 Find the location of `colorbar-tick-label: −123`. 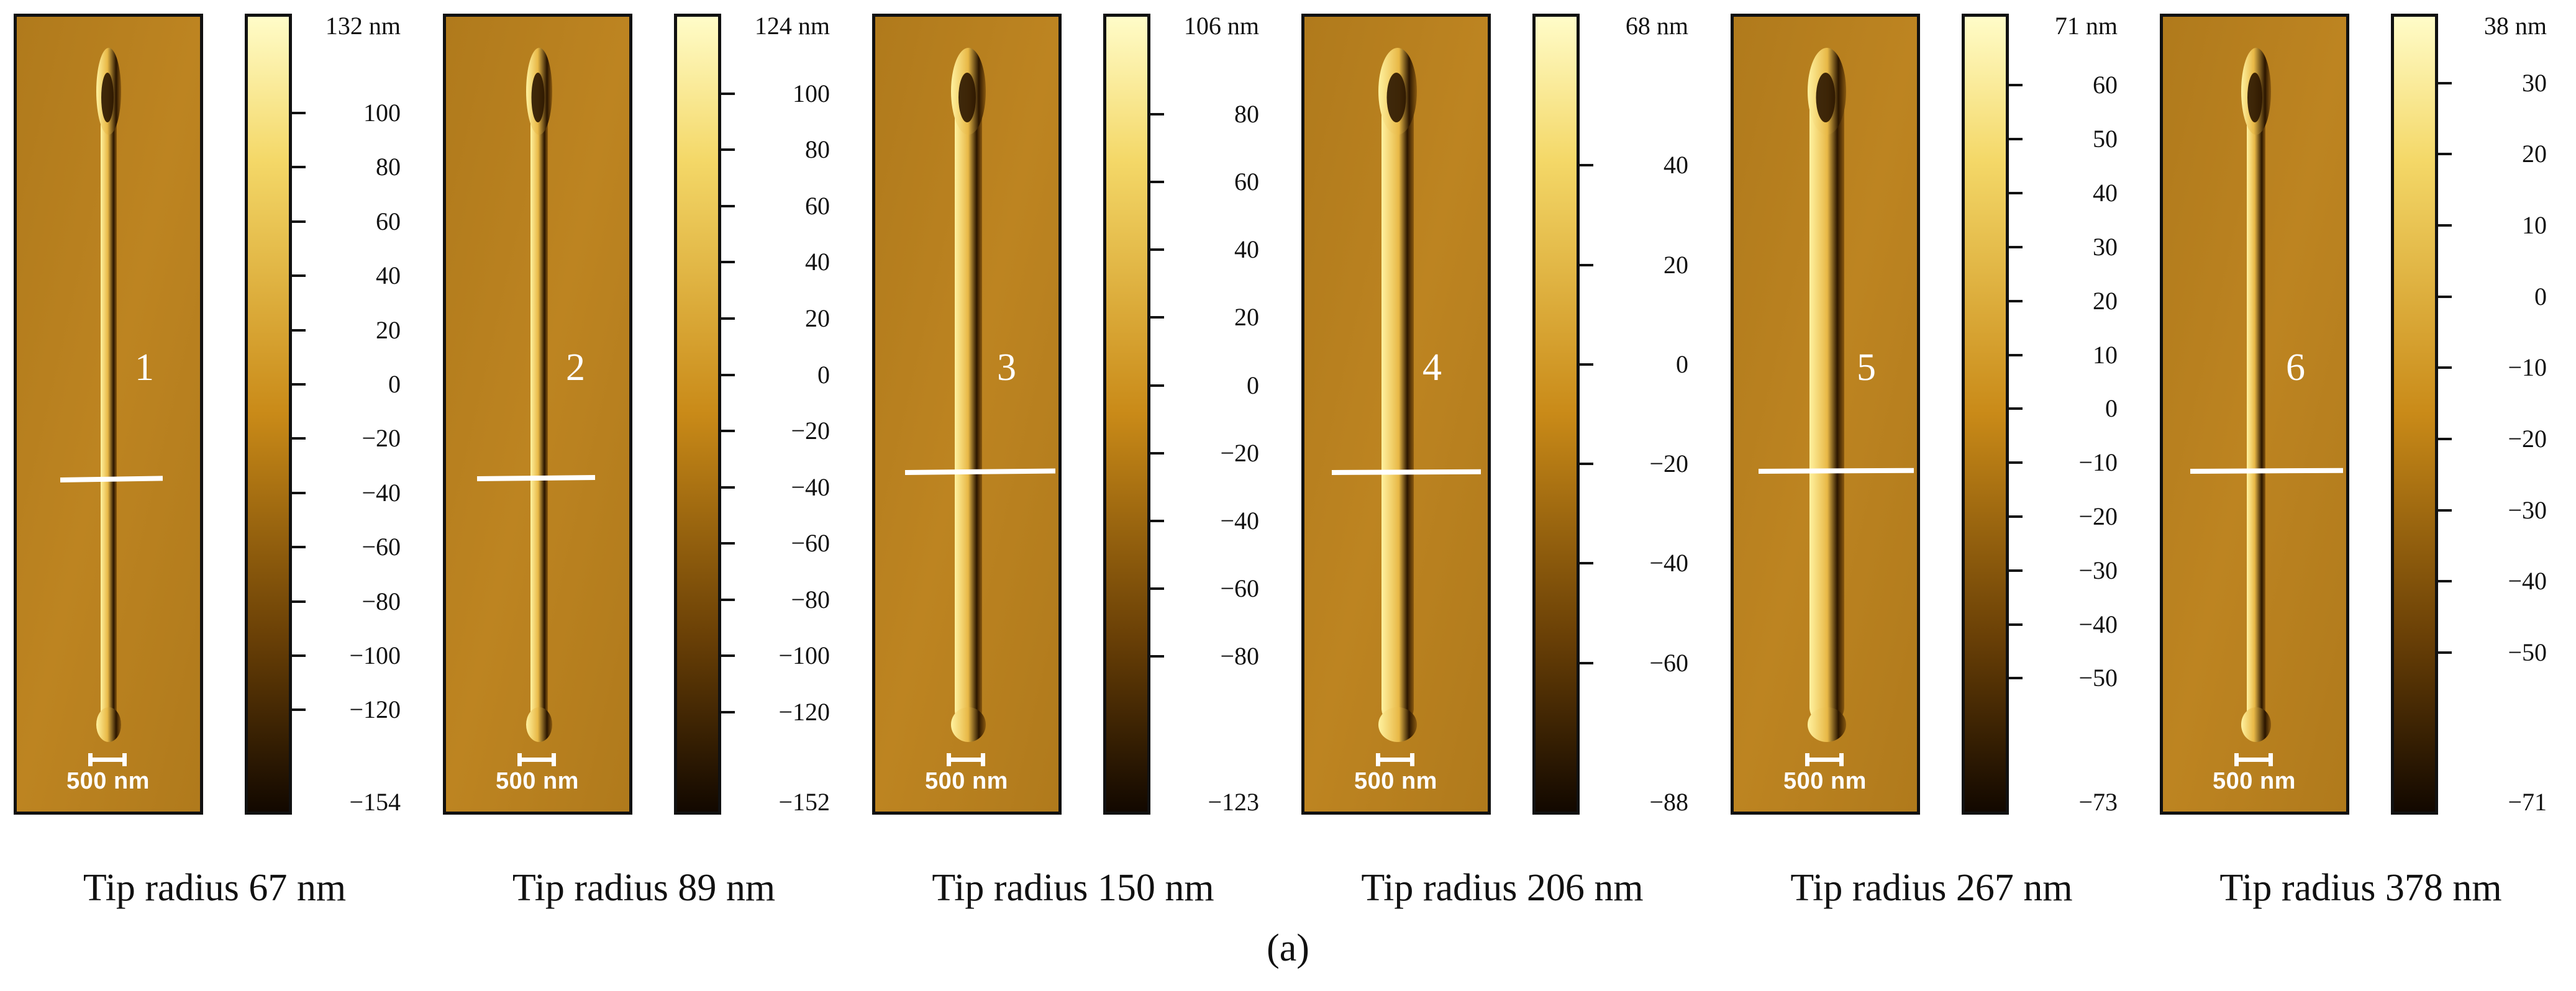

colorbar-tick-label: −123 is located at coordinates (1233, 802).